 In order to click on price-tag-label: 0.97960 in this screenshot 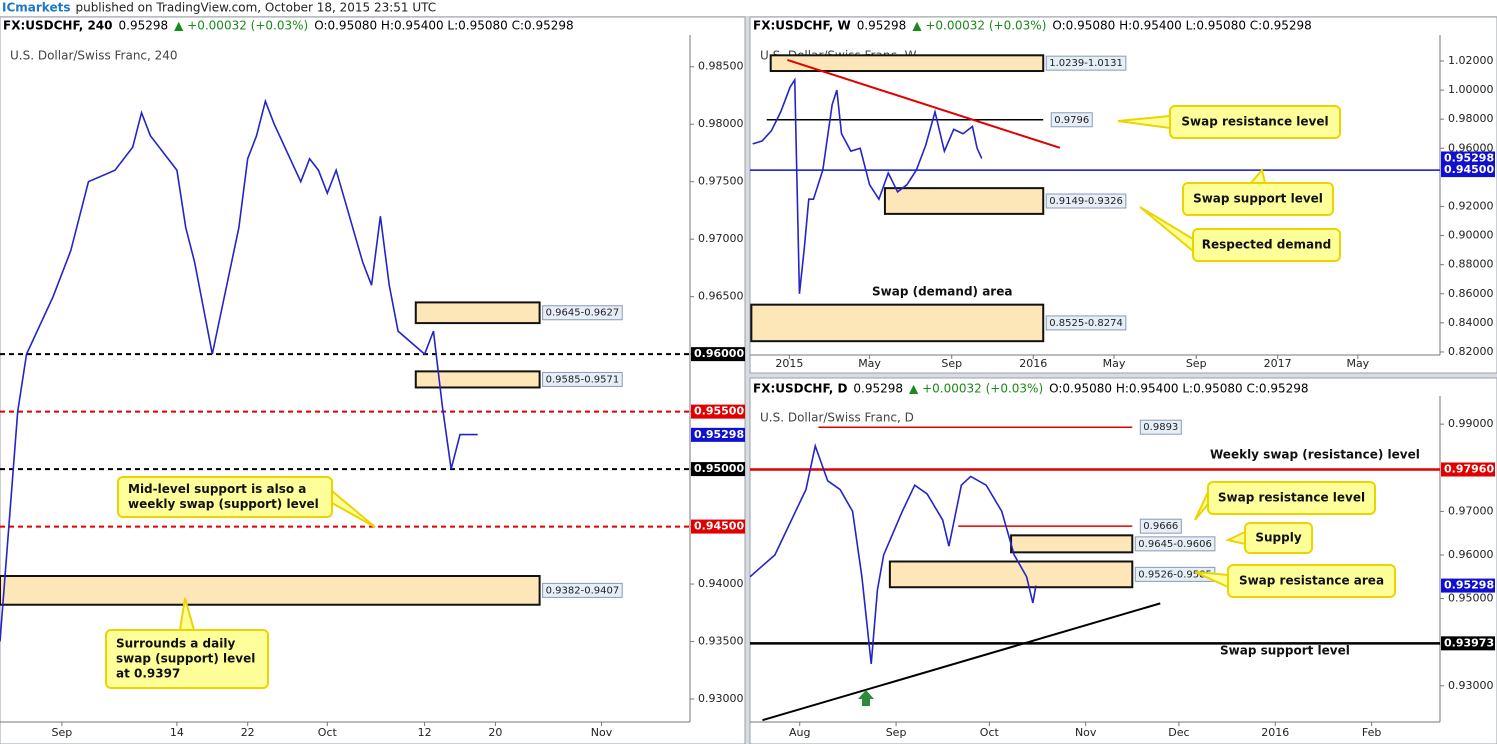, I will do `click(1469, 469)`.